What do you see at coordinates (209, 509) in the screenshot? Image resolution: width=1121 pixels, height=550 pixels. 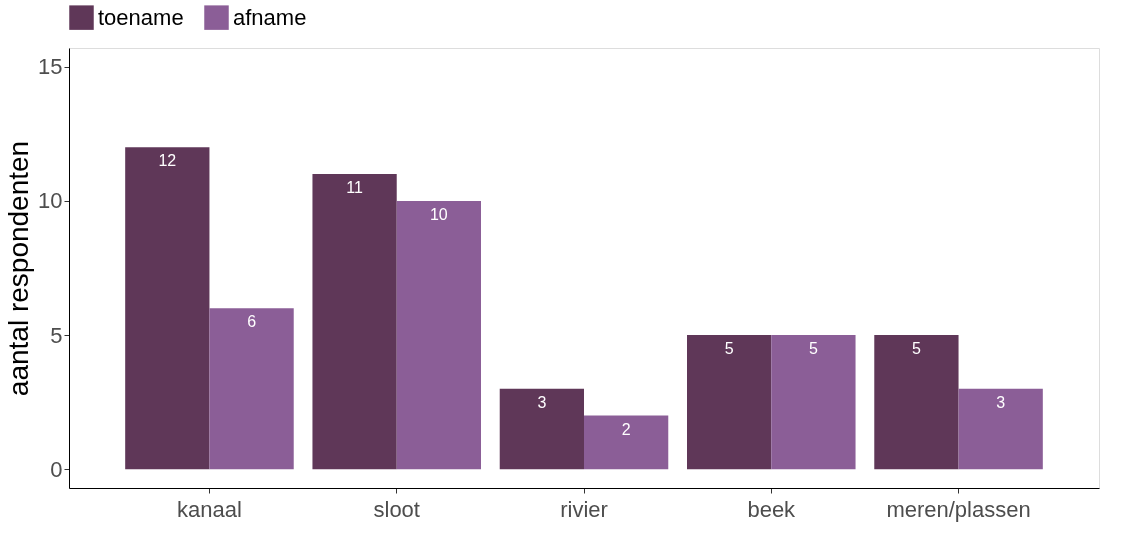 I see `x-tick-label: kanaal` at bounding box center [209, 509].